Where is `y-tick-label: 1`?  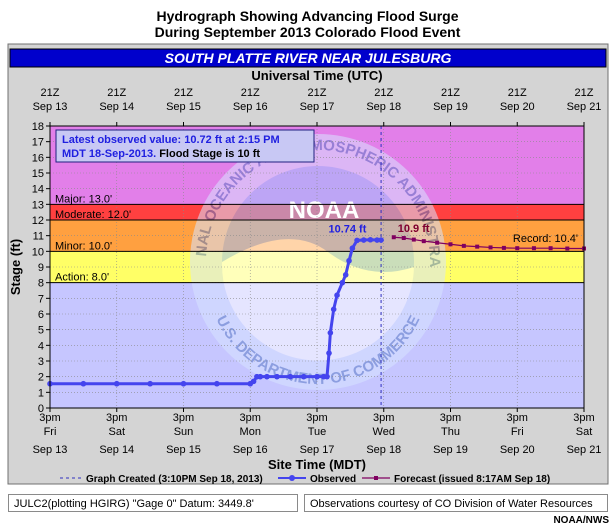
y-tick-label: 1 is located at coordinates (41, 393).